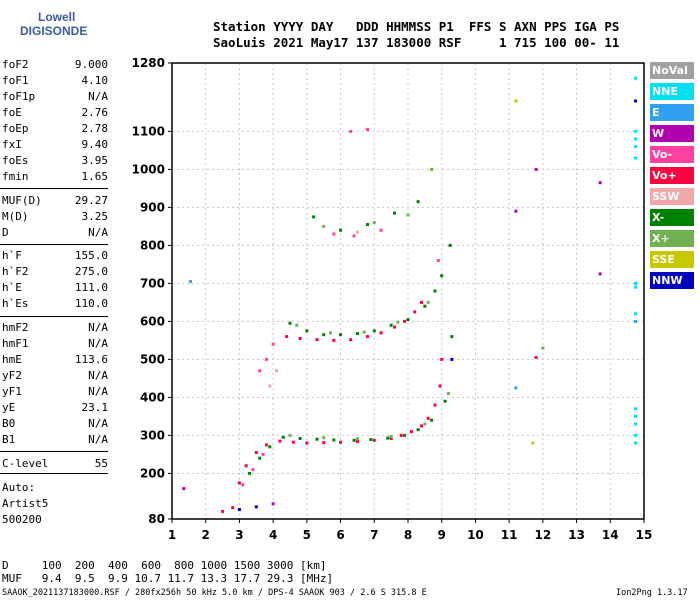  What do you see at coordinates (152, 473) in the screenshot?
I see `y-tick-label: 200` at bounding box center [152, 473].